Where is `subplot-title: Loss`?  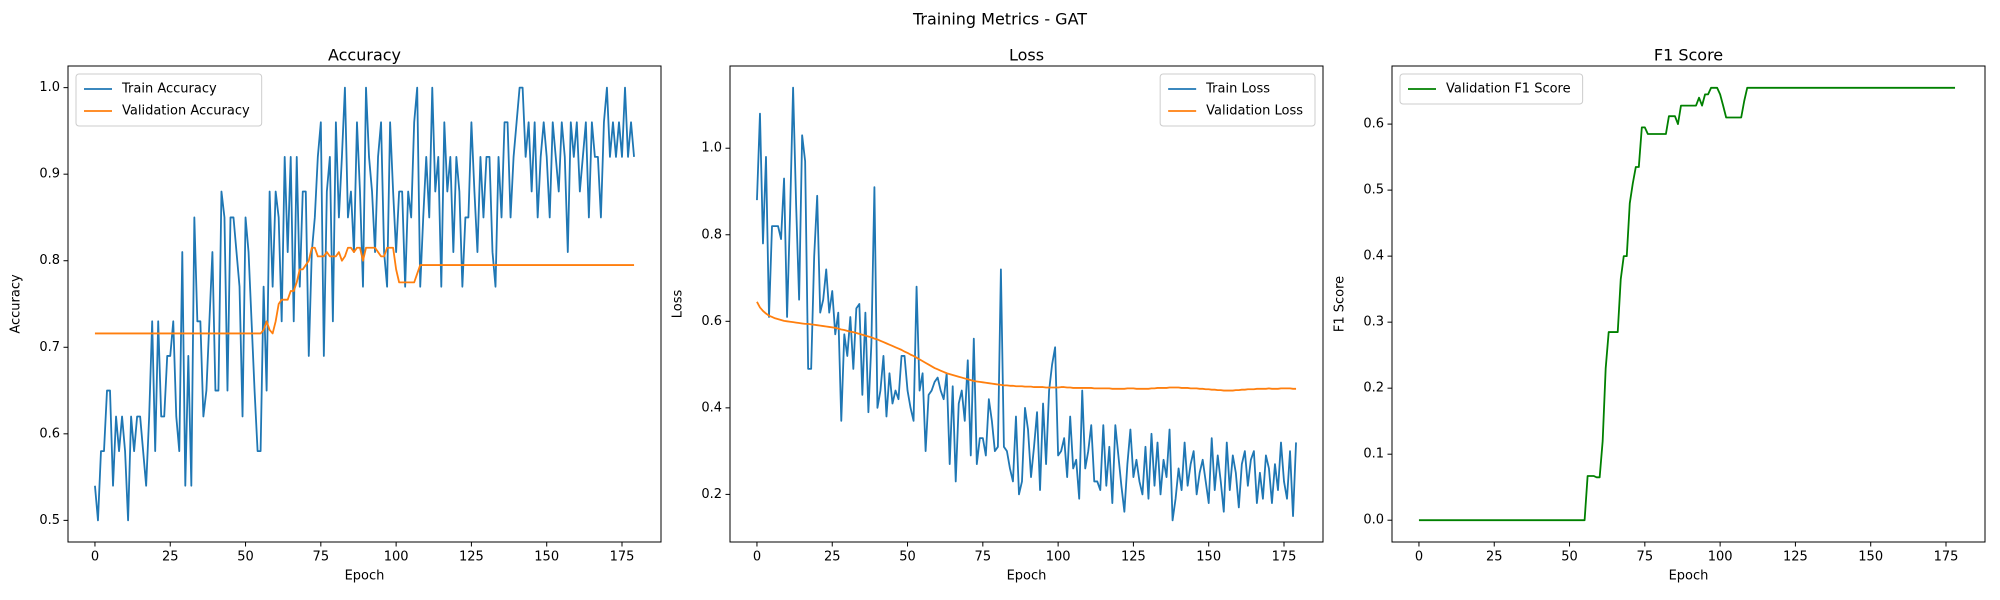 subplot-title: Loss is located at coordinates (1026, 55).